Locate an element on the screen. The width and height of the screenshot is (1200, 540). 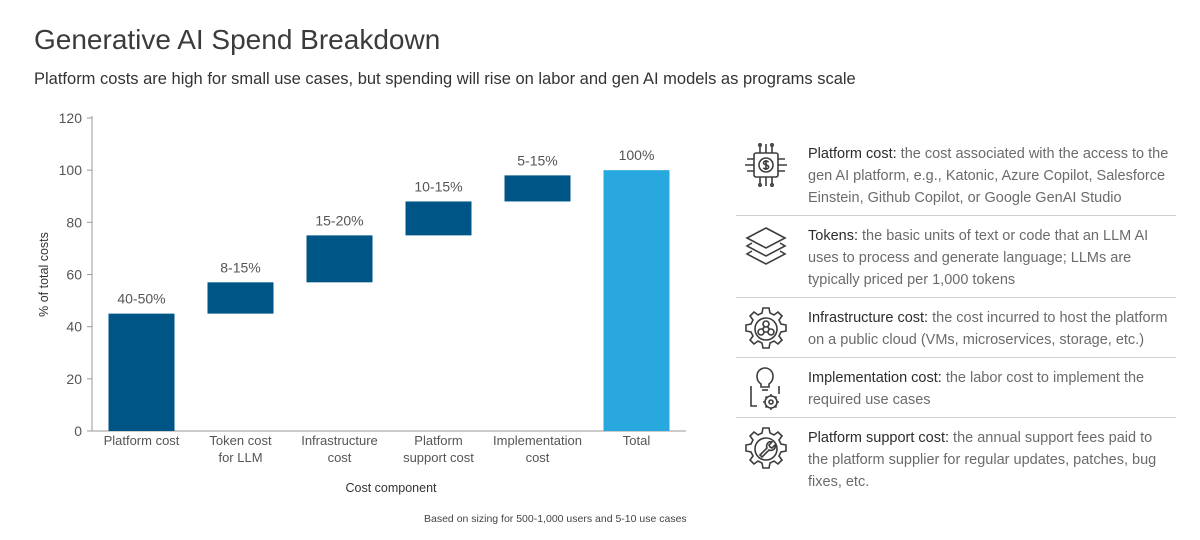
x-tick-label: Total is located at coordinates (637, 440).